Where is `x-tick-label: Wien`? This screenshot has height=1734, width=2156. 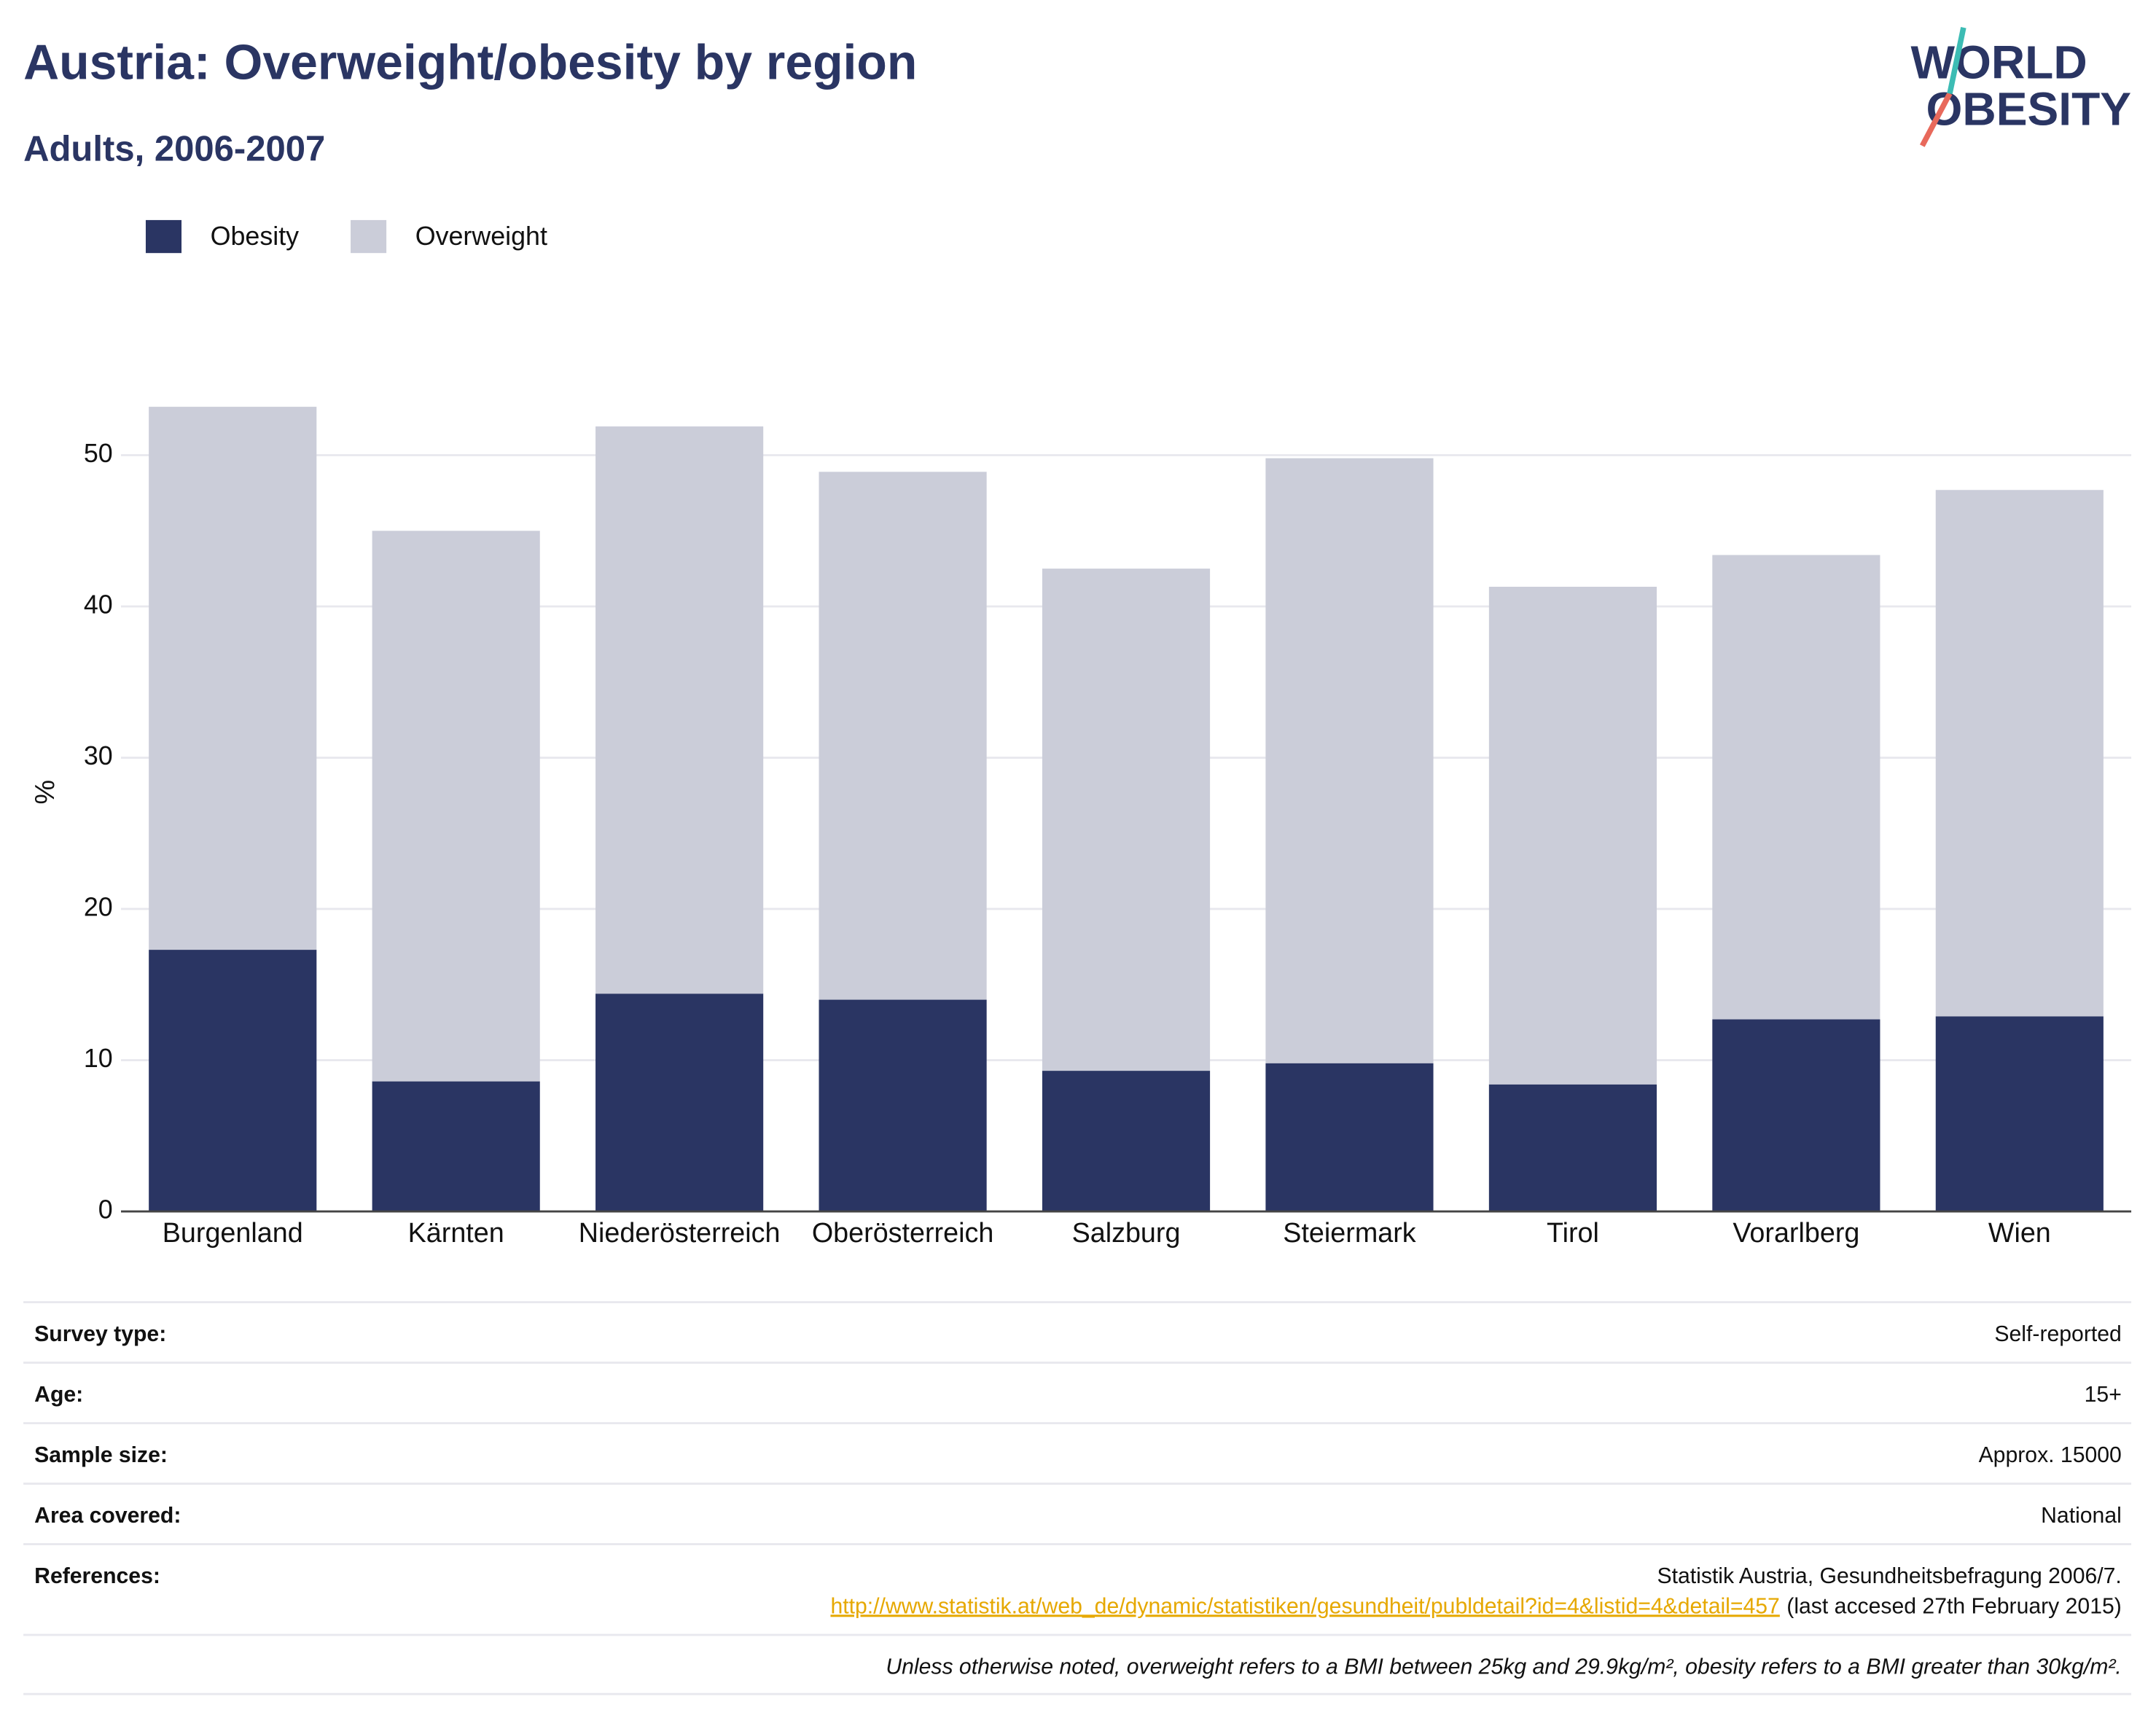 x-tick-label: Wien is located at coordinates (2019, 1232).